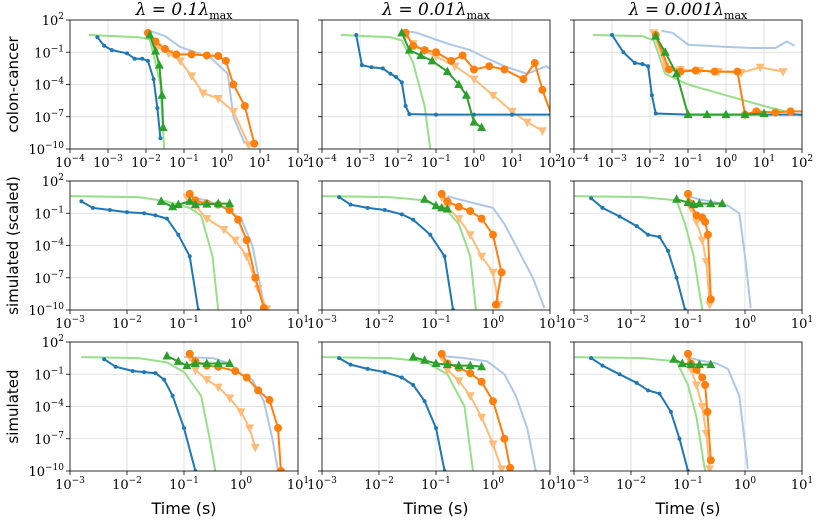 The width and height of the screenshot is (822, 522). I want to click on x-tick-label: 10⁻¹, so click(436, 323).